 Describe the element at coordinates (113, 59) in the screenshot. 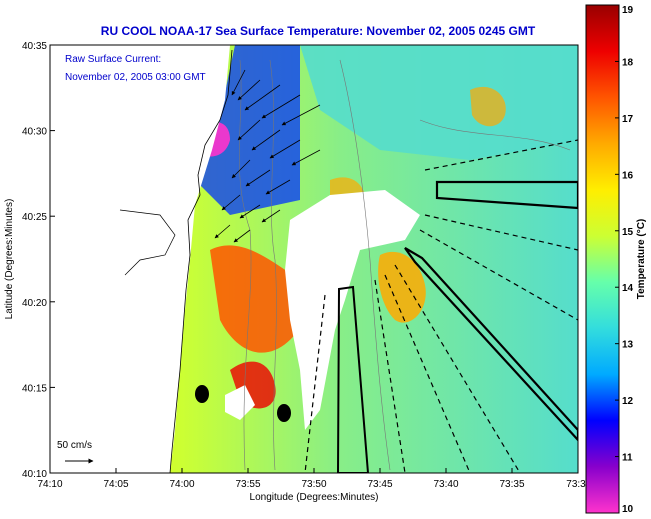

I see `annotation-line-1: Raw Surface Current:` at that location.